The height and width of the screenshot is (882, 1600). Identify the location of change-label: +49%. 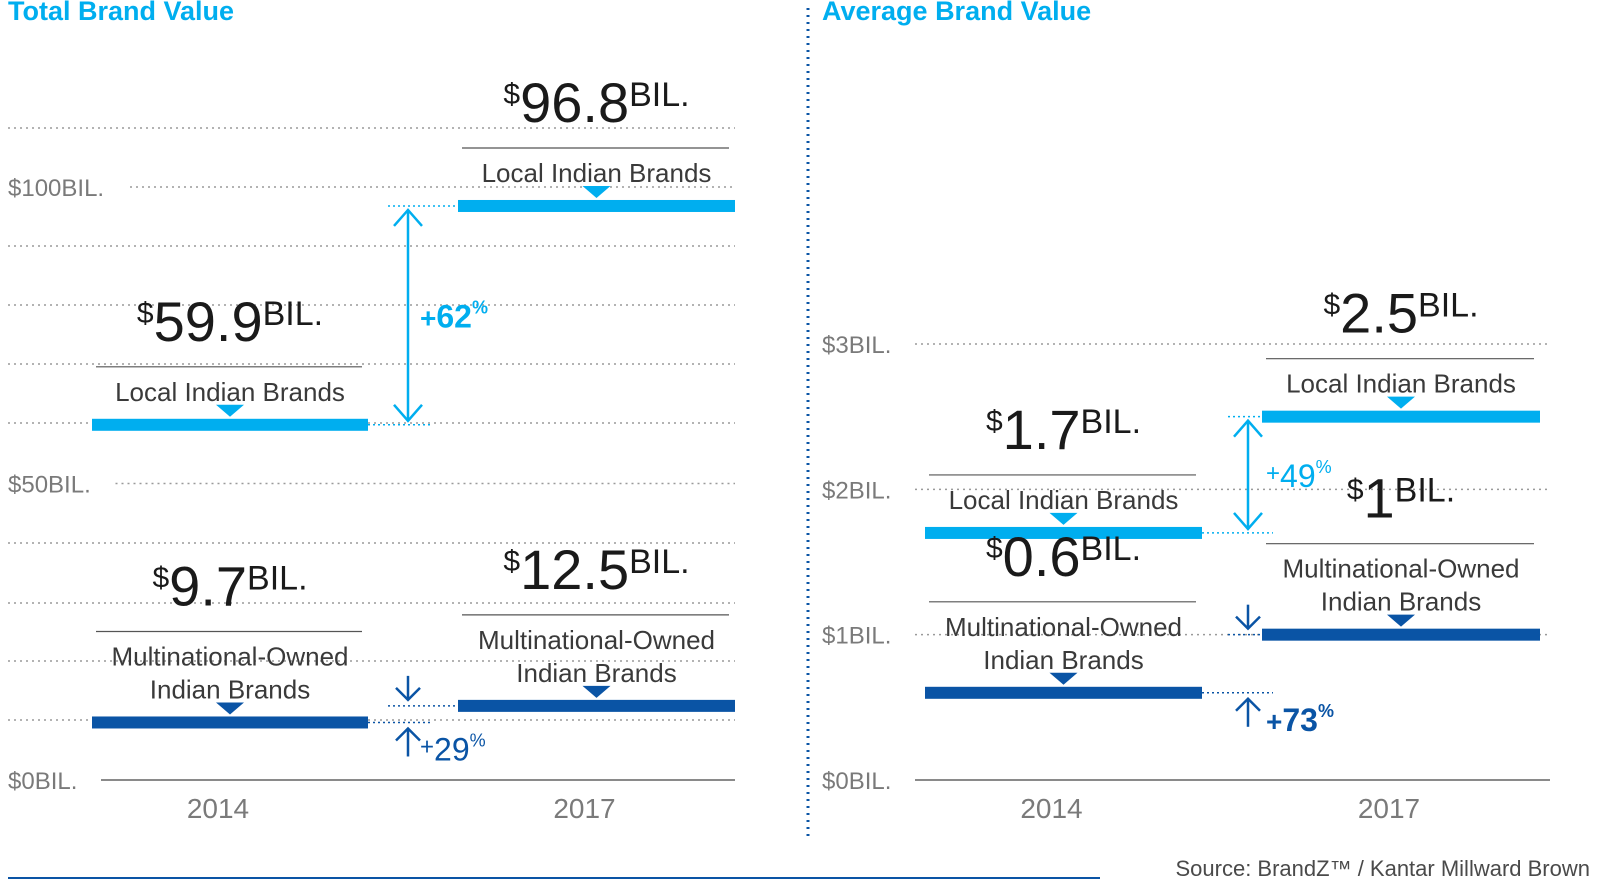
(1299, 475).